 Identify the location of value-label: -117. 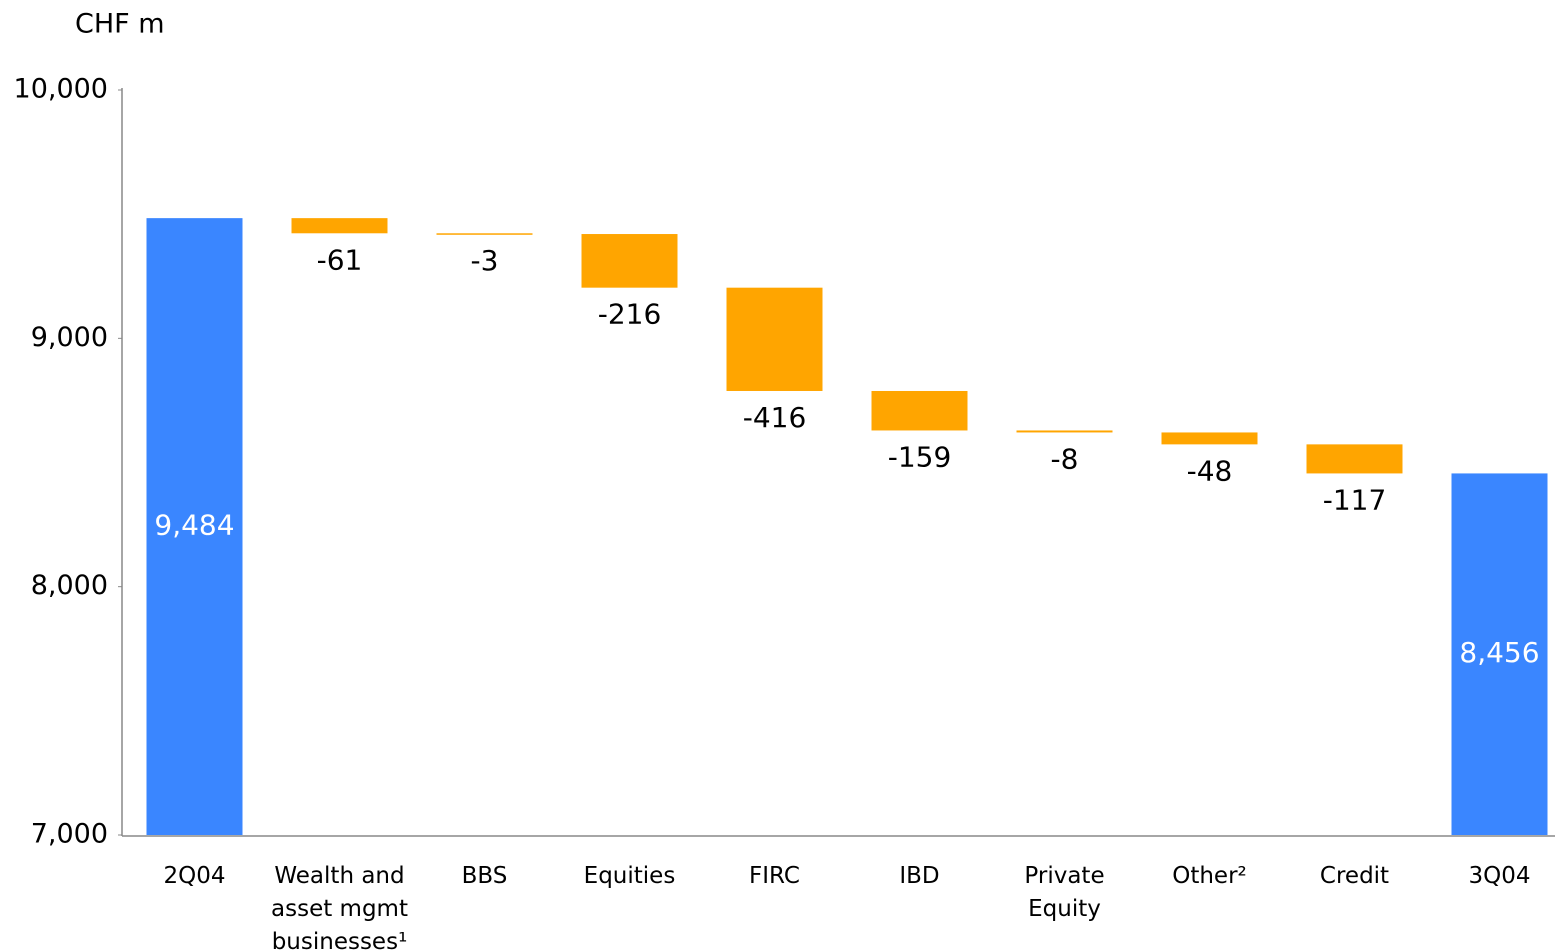
(1355, 499).